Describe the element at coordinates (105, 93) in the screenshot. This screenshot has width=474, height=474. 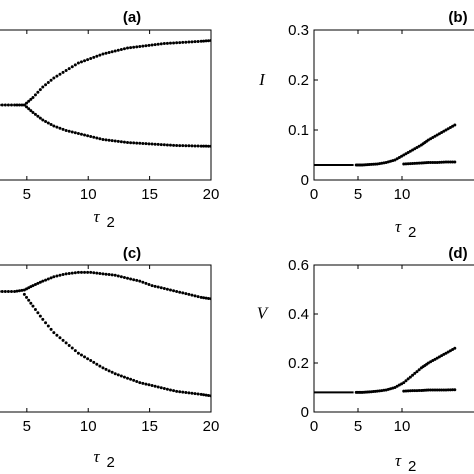
I see `plot-area` at that location.